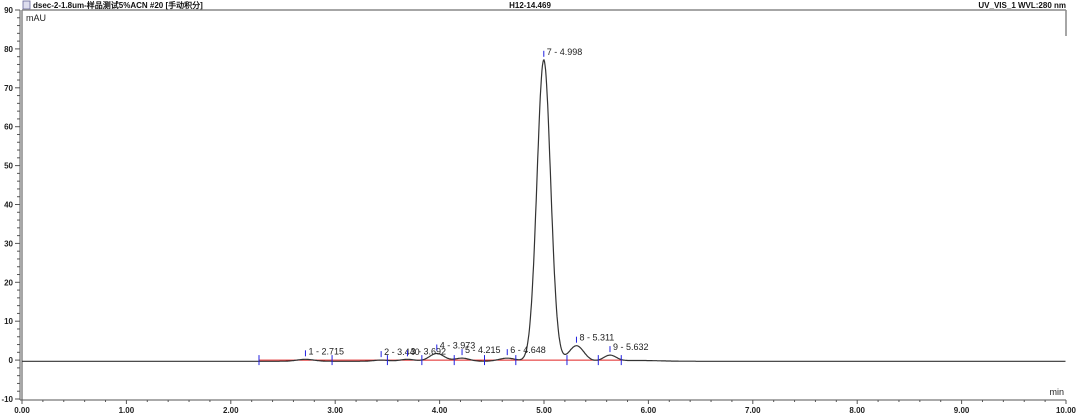 The image size is (1080, 416). I want to click on y-tick-label: 90, so click(8, 10).